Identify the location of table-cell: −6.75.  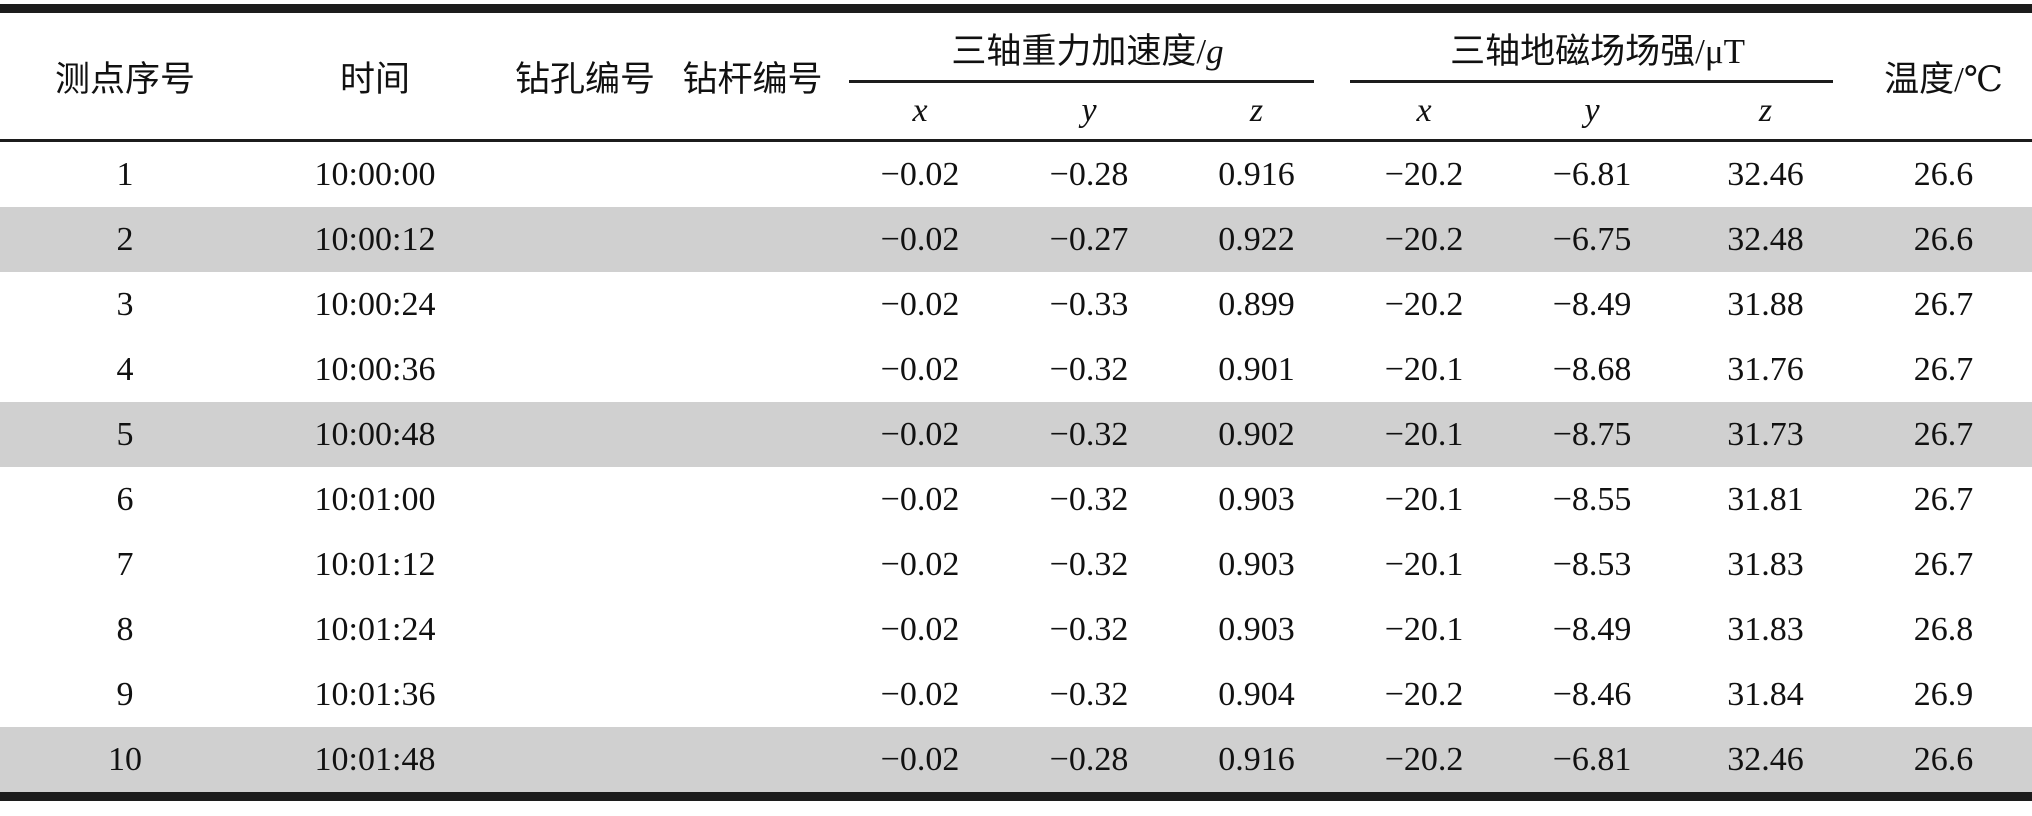
(1592, 239).